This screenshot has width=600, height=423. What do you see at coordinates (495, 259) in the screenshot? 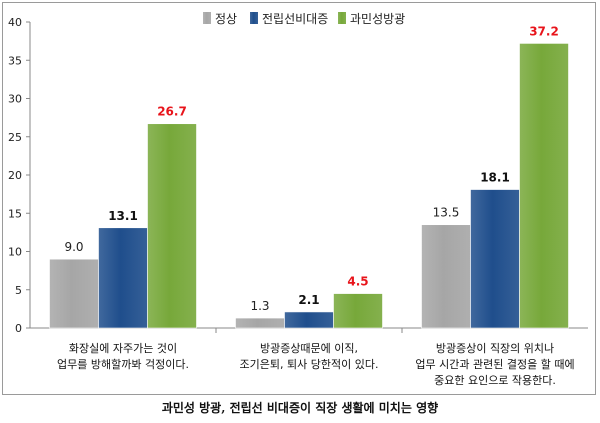
I see `bar-전립선비대증-2` at bounding box center [495, 259].